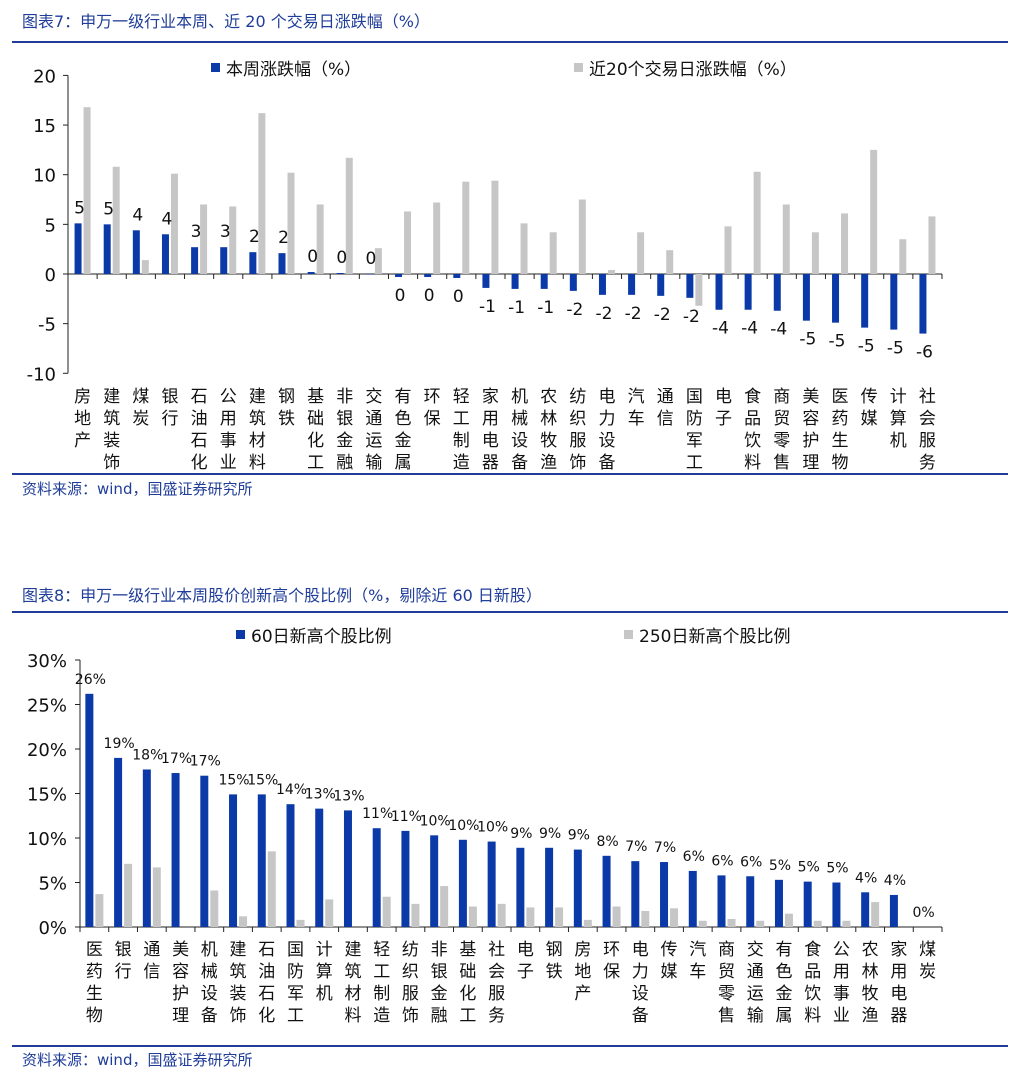 The image size is (1018, 1086). I want to click on category-label: 家用电器, so click(490, 430).